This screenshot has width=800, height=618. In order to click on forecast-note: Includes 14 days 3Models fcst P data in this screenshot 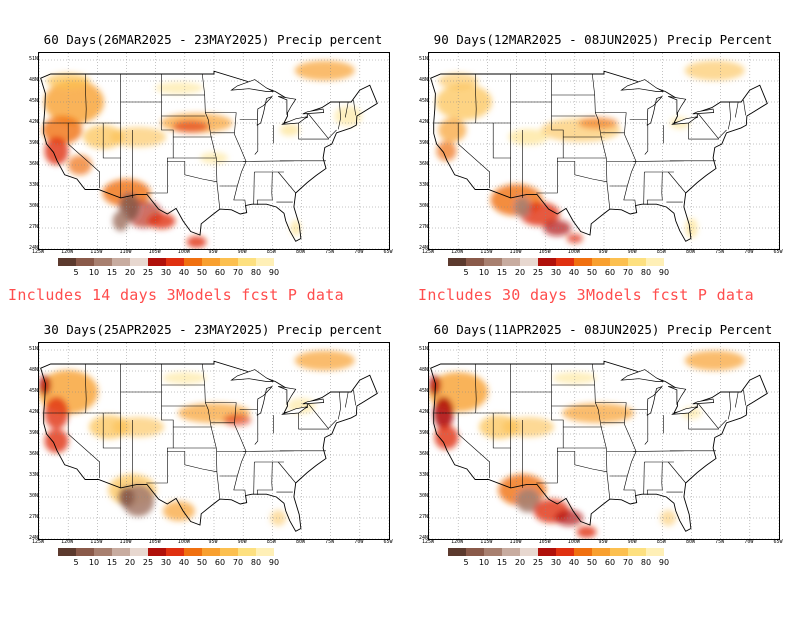, I will do `click(176, 295)`.